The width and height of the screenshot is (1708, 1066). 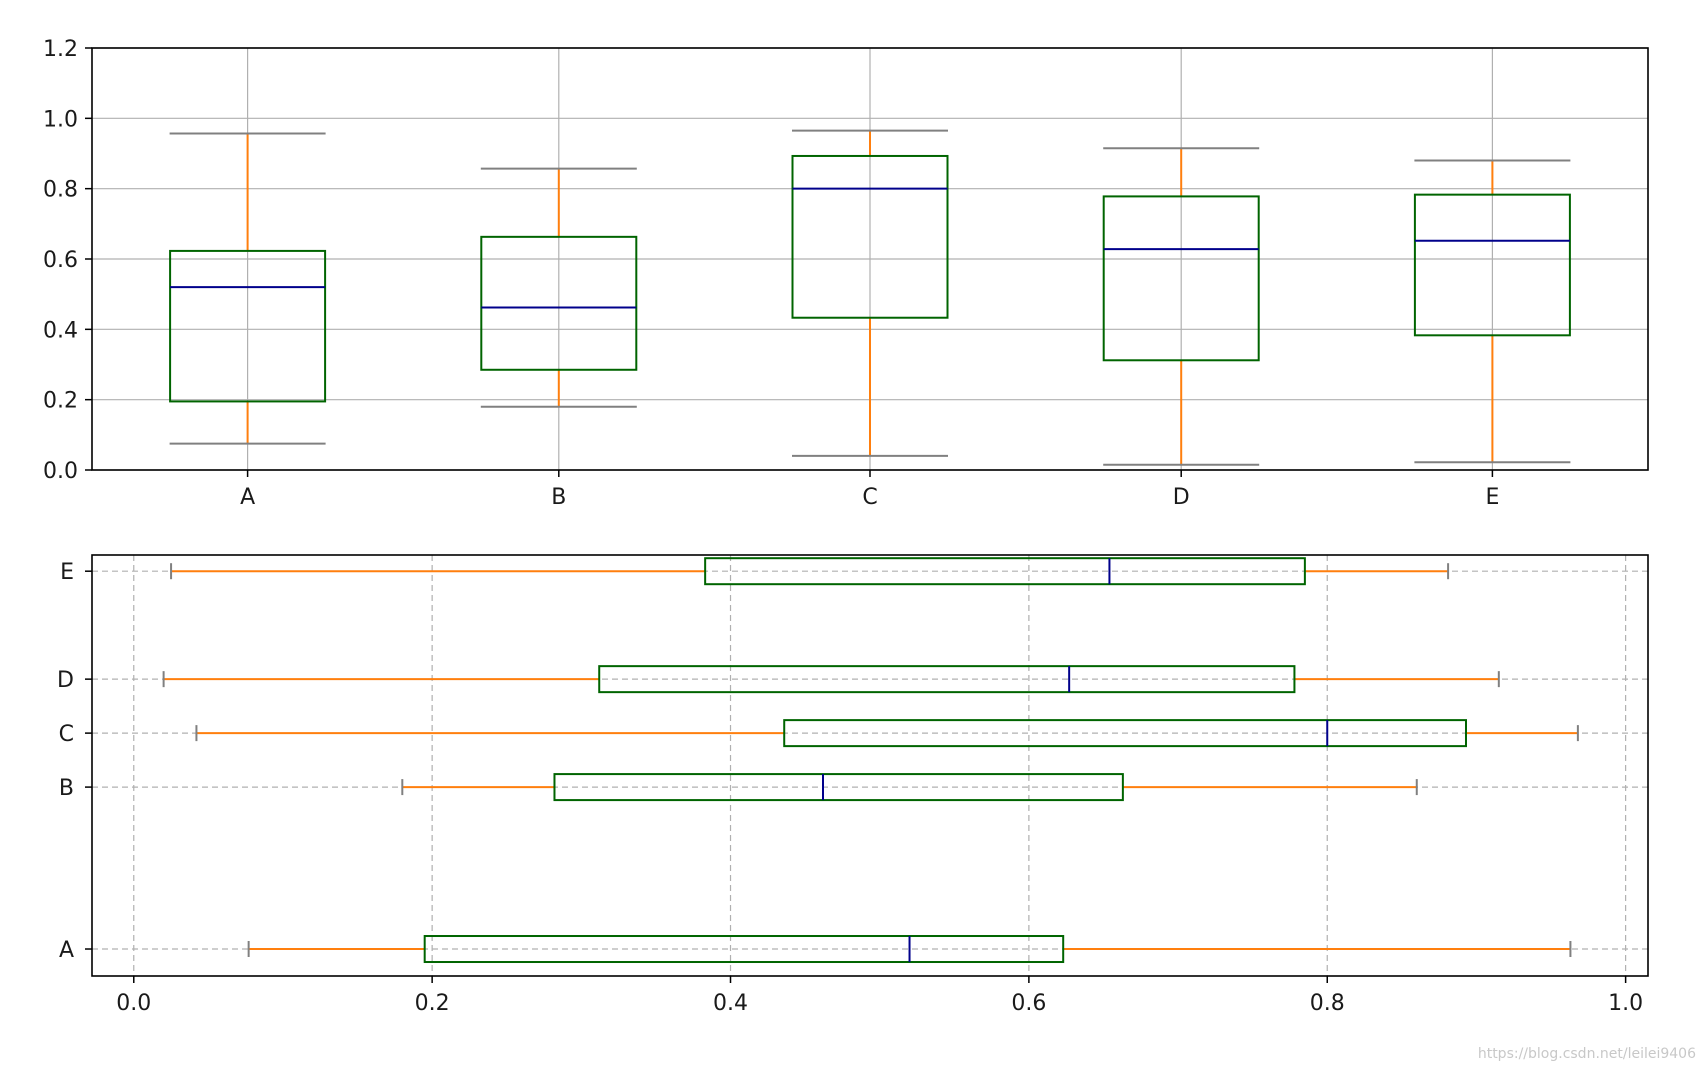 I want to click on x-tick-label: A, so click(x=247, y=497).